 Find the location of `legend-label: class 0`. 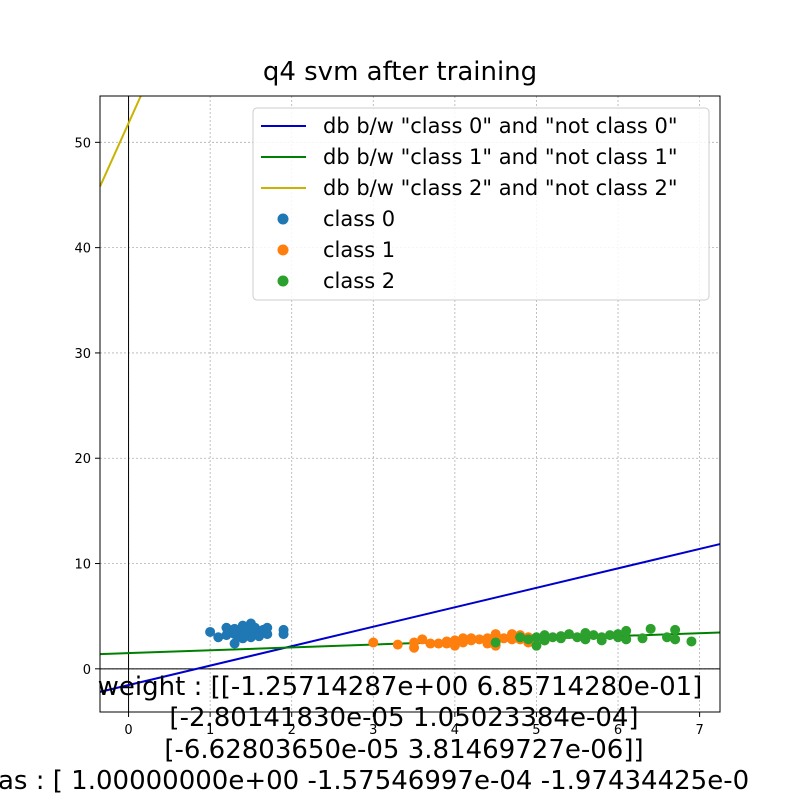

legend-label: class 0 is located at coordinates (359, 219).